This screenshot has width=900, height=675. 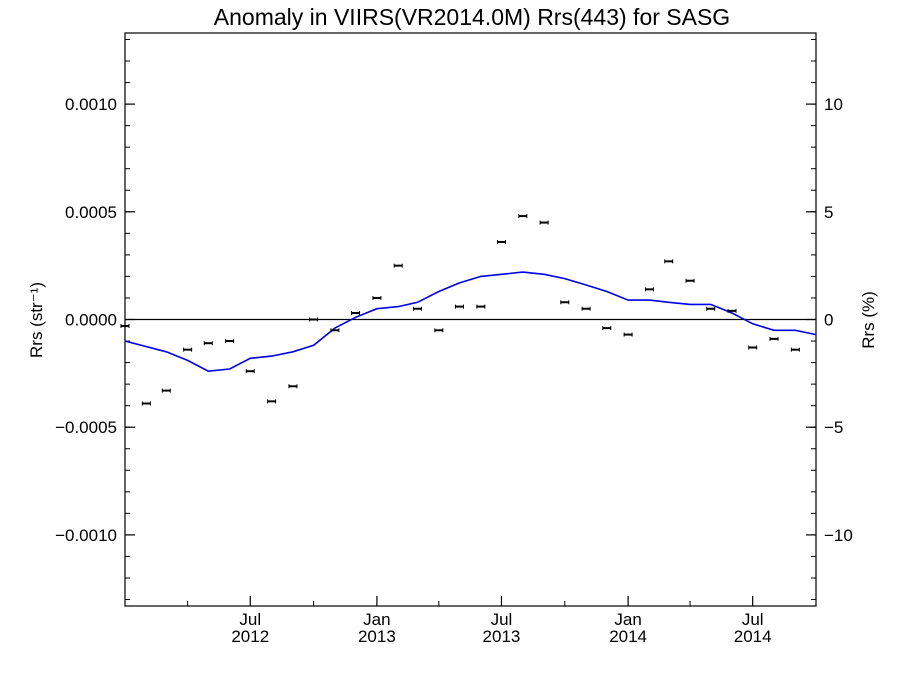 I want to click on x-tick-label-year: 2012, so click(x=250, y=636).